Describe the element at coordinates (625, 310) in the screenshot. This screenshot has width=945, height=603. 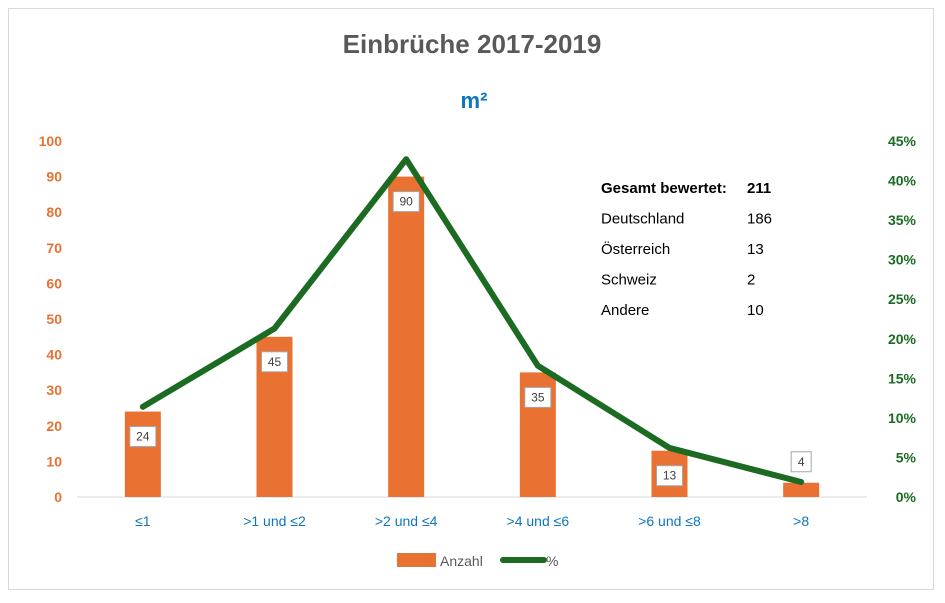
I see `annotation-label: Andere` at that location.